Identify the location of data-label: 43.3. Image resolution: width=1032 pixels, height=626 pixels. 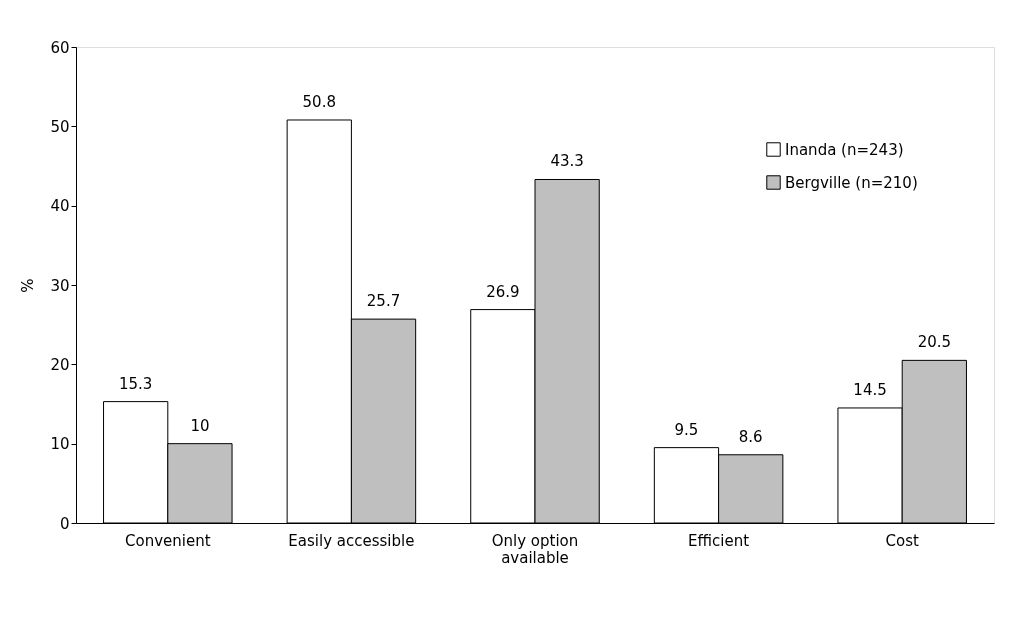
(567, 161).